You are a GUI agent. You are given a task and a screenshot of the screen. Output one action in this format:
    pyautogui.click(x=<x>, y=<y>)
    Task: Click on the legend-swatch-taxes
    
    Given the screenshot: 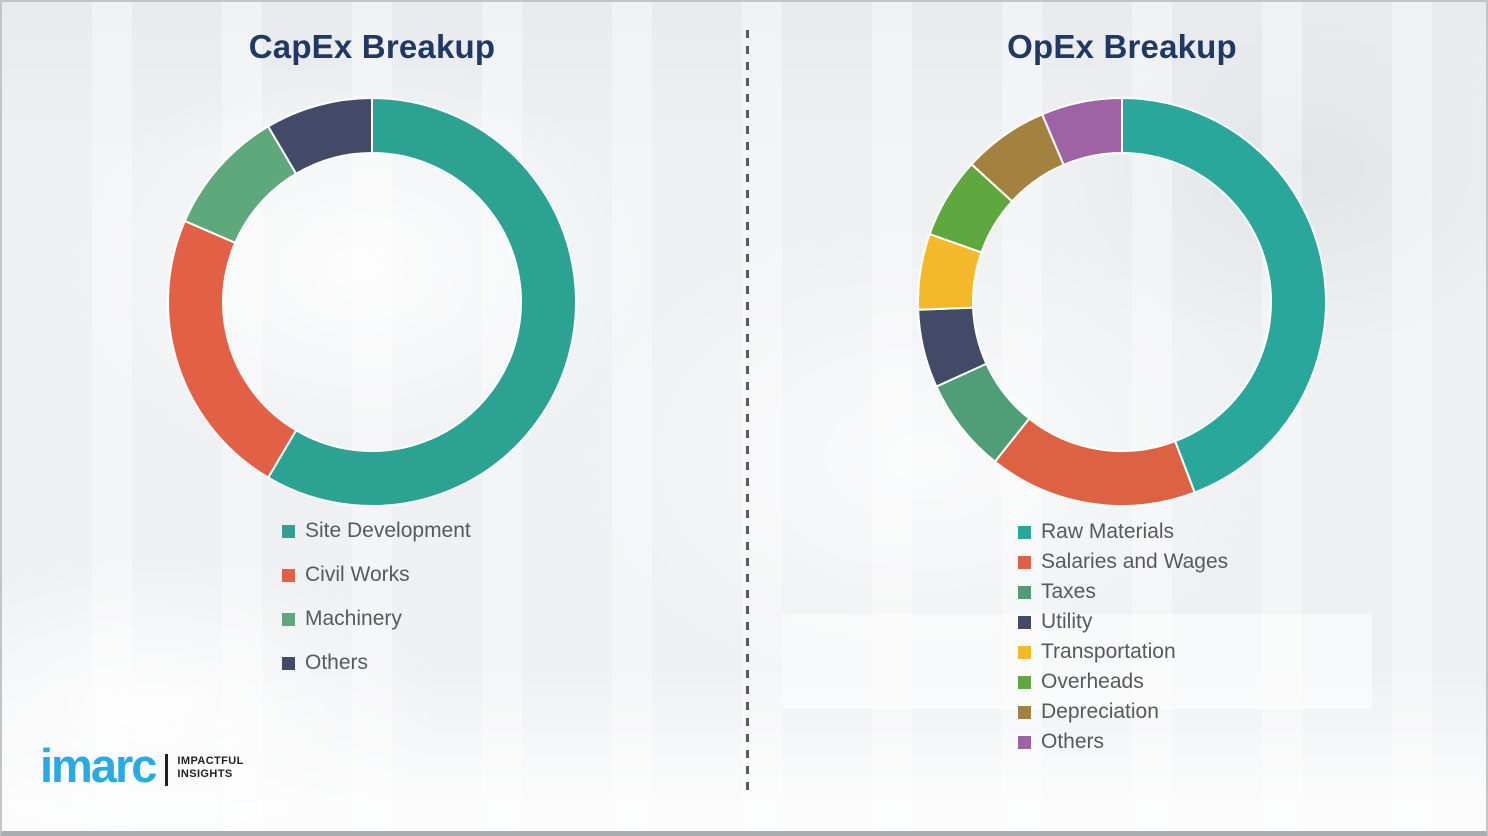 What is the action you would take?
    pyautogui.click(x=1024, y=592)
    